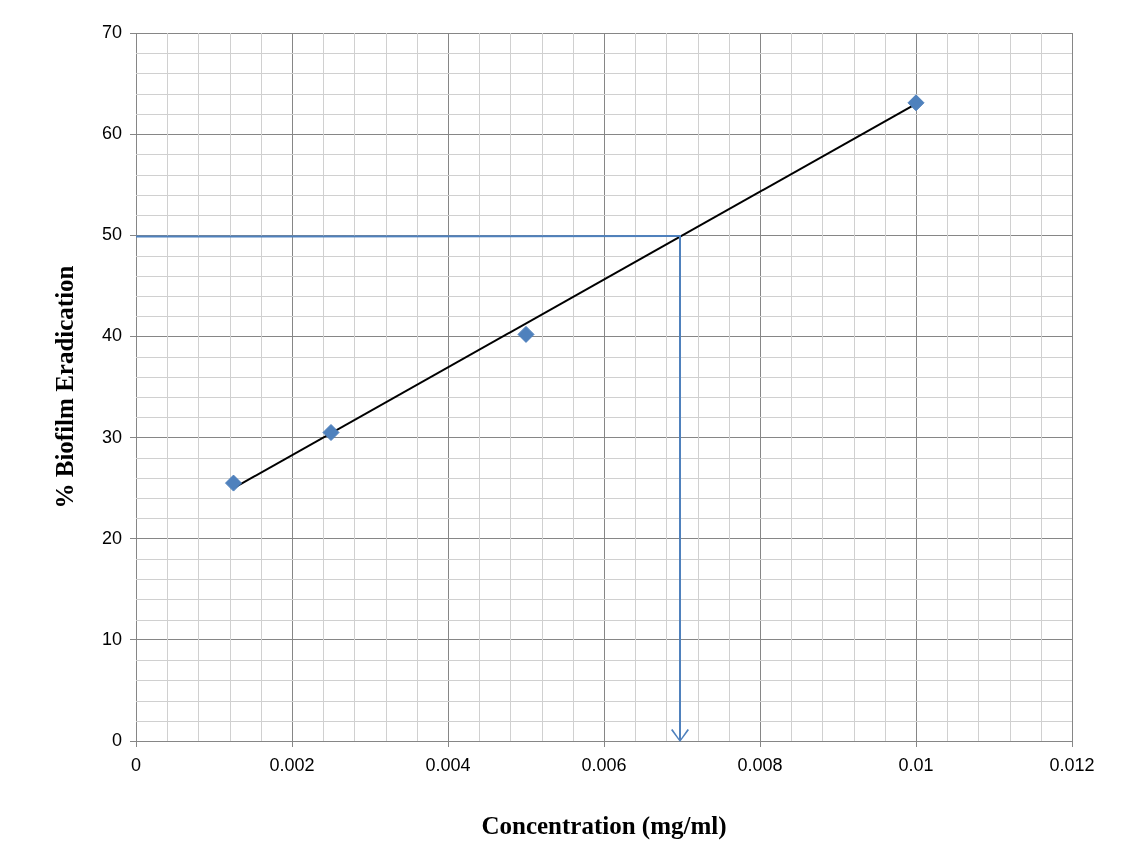 The width and height of the screenshot is (1125, 867). Describe the element at coordinates (604, 764) in the screenshot. I see `x-tick-label: 0.006` at that location.